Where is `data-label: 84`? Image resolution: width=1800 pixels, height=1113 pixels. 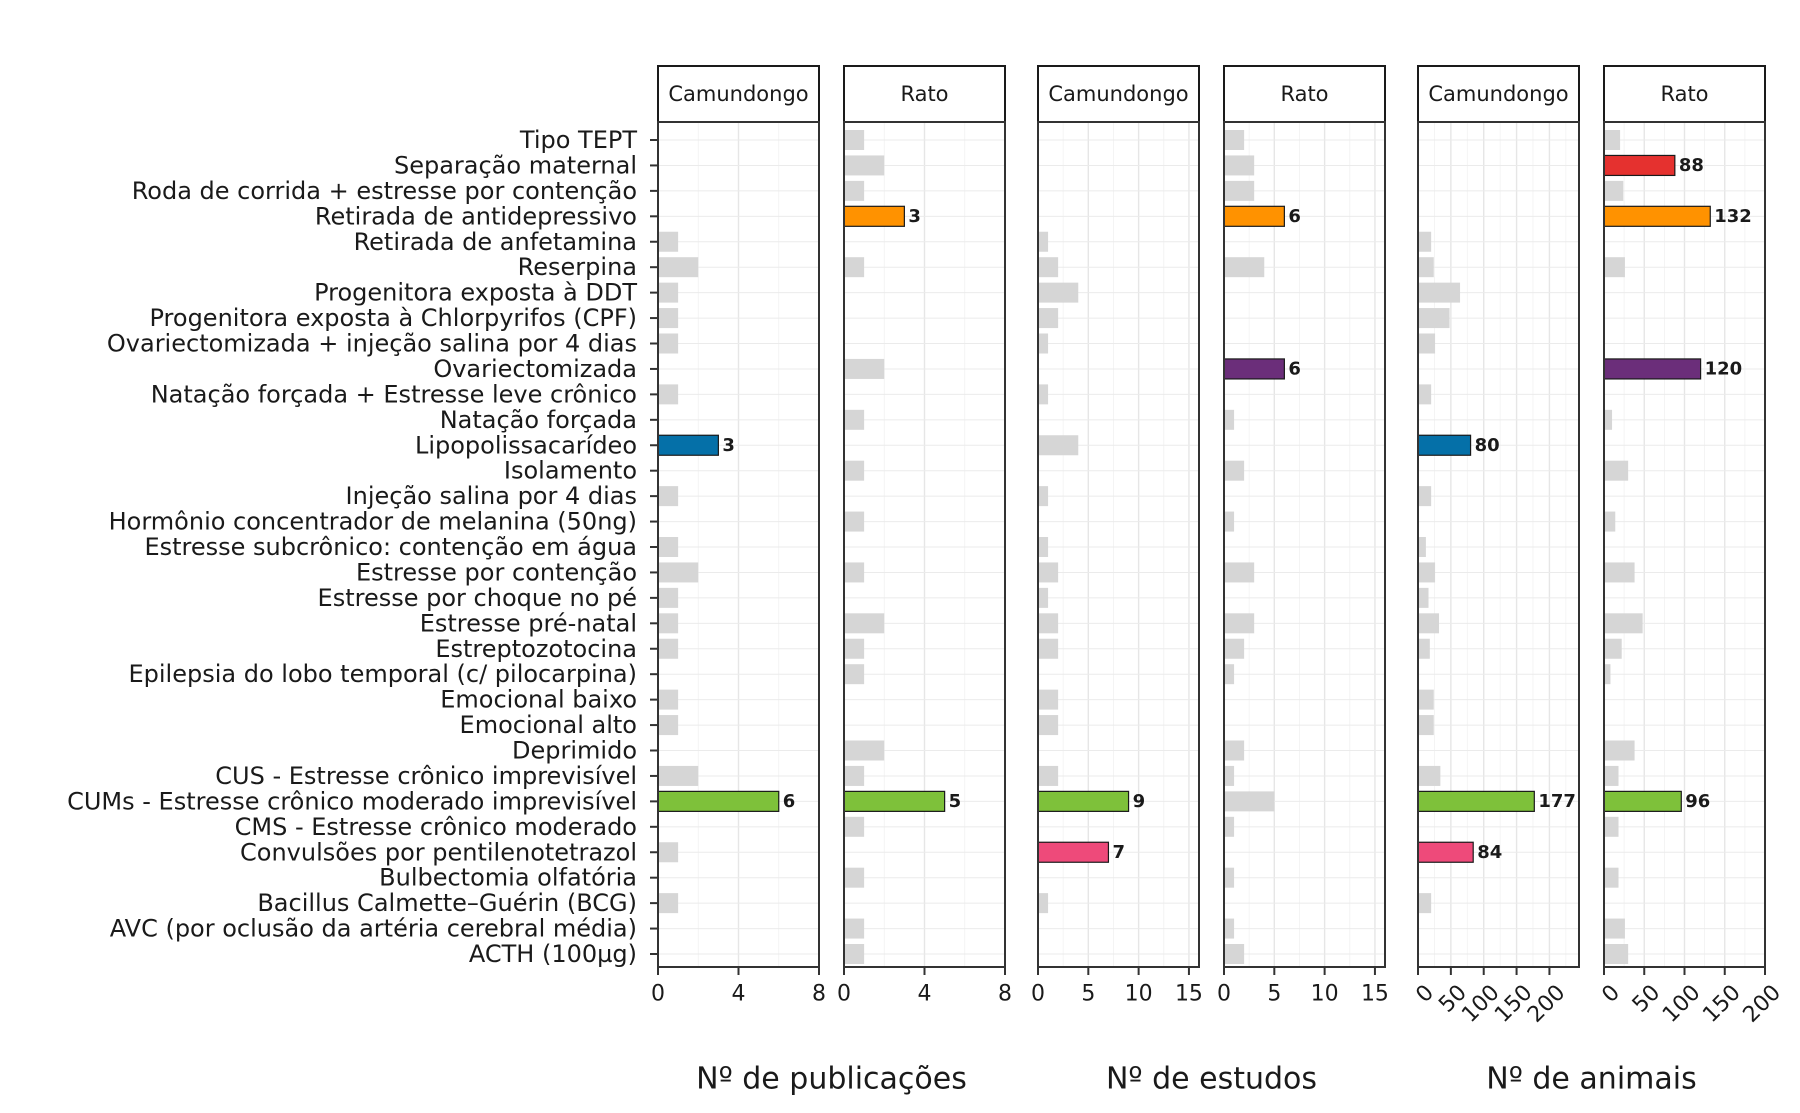 data-label: 84 is located at coordinates (1489, 852).